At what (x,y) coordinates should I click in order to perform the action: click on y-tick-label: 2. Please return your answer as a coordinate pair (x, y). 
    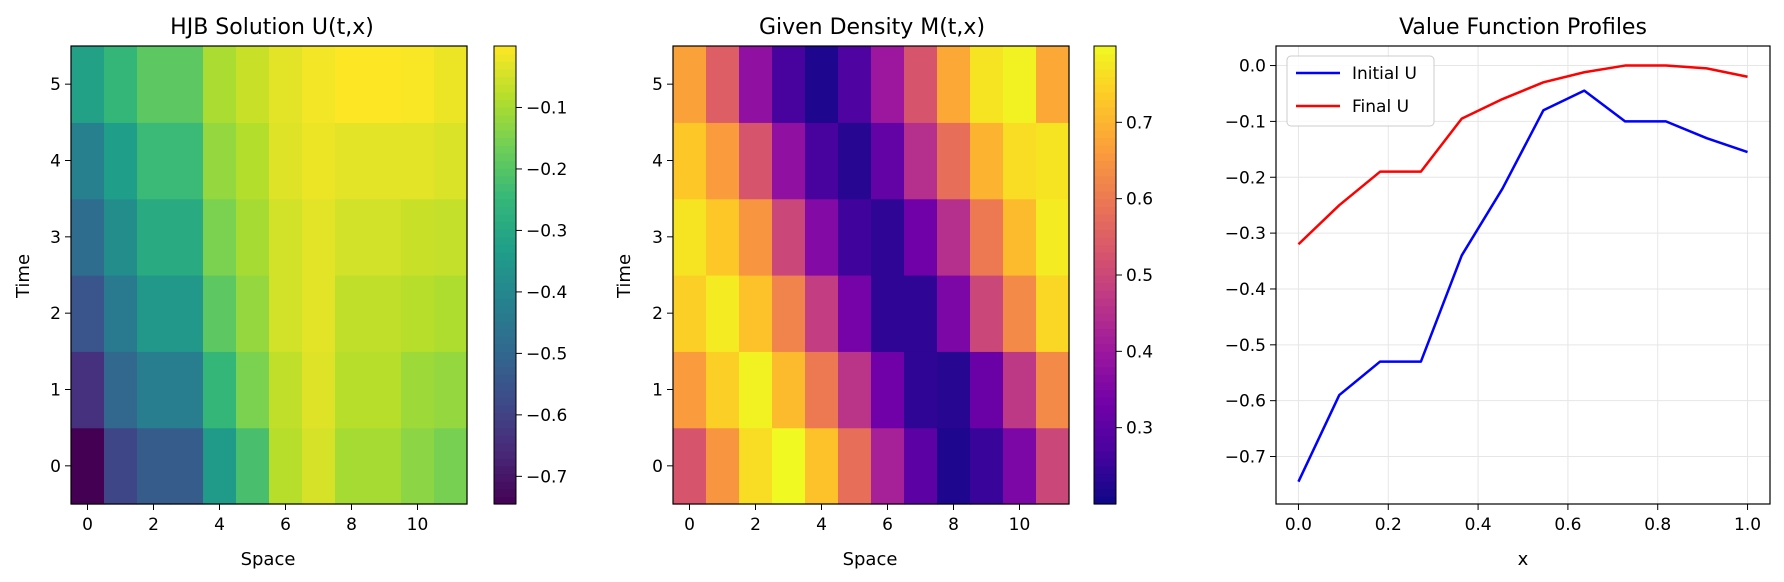
    Looking at the image, I should click on (657, 314).